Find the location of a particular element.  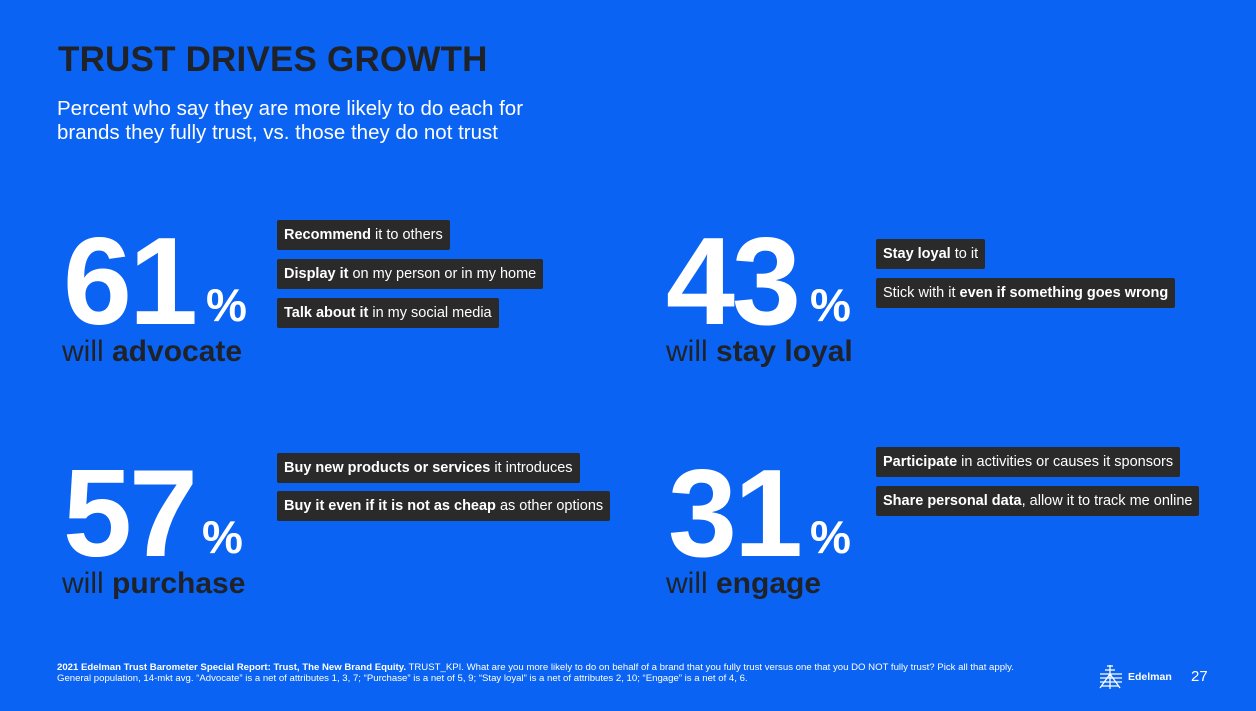

chip-bold: Buy it even if it is not as cheap is located at coordinates (390, 506).